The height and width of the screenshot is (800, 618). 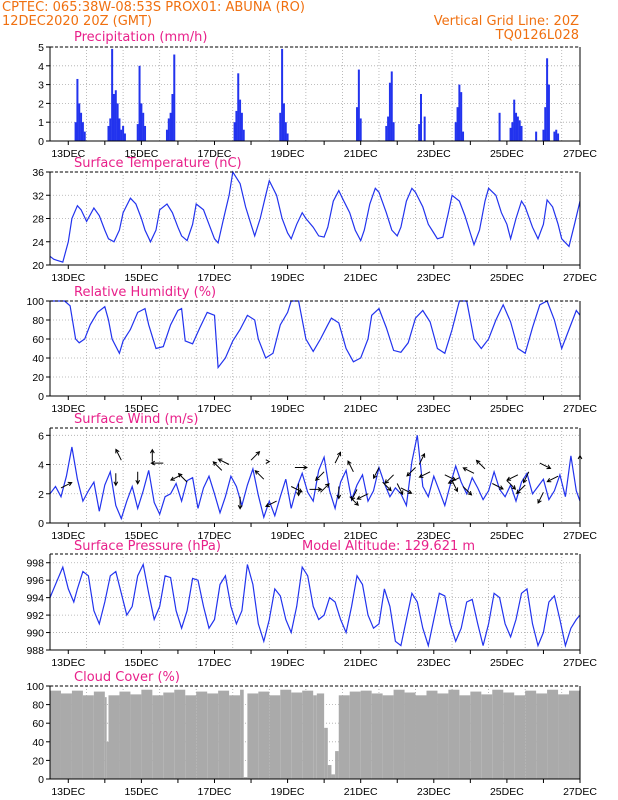 I want to click on y-tick-label: 40, so click(x=38, y=743).